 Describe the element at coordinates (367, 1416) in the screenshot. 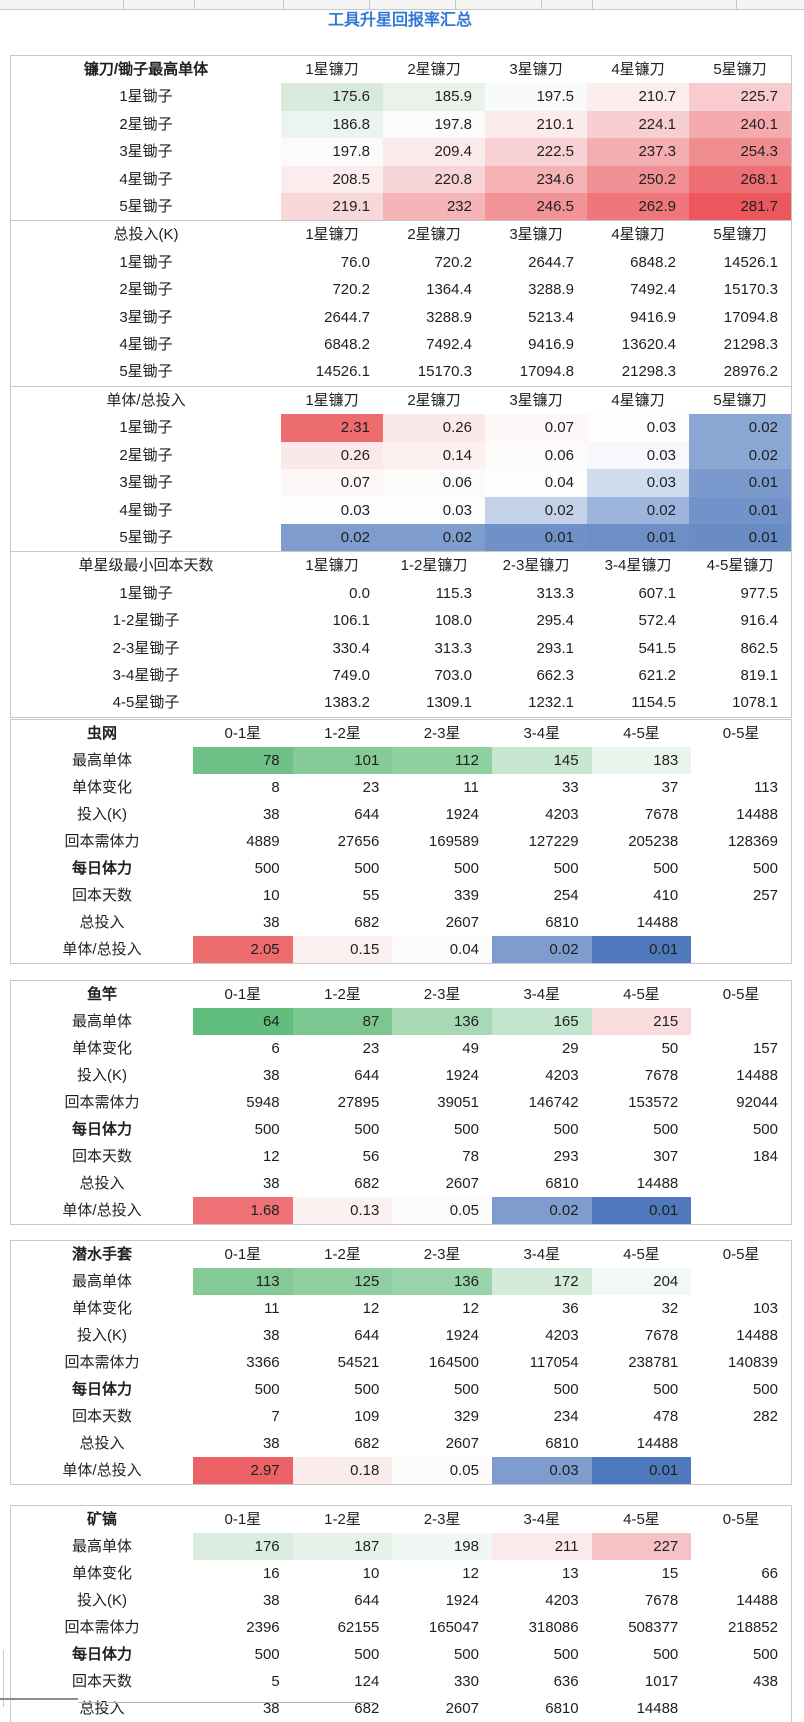

I see `data-cell: 109` at that location.